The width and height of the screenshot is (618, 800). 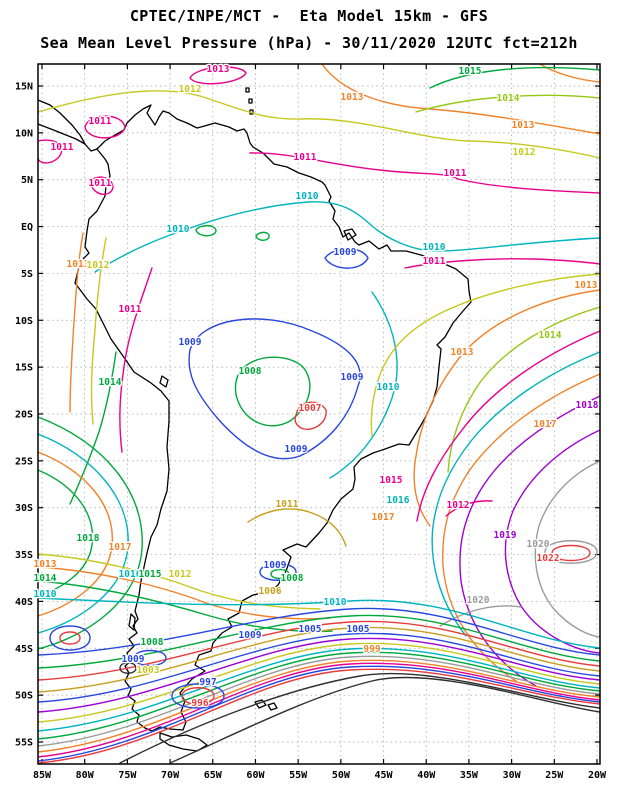 What do you see at coordinates (383, 517) in the screenshot?
I see `contour-label: 1017` at bounding box center [383, 517].